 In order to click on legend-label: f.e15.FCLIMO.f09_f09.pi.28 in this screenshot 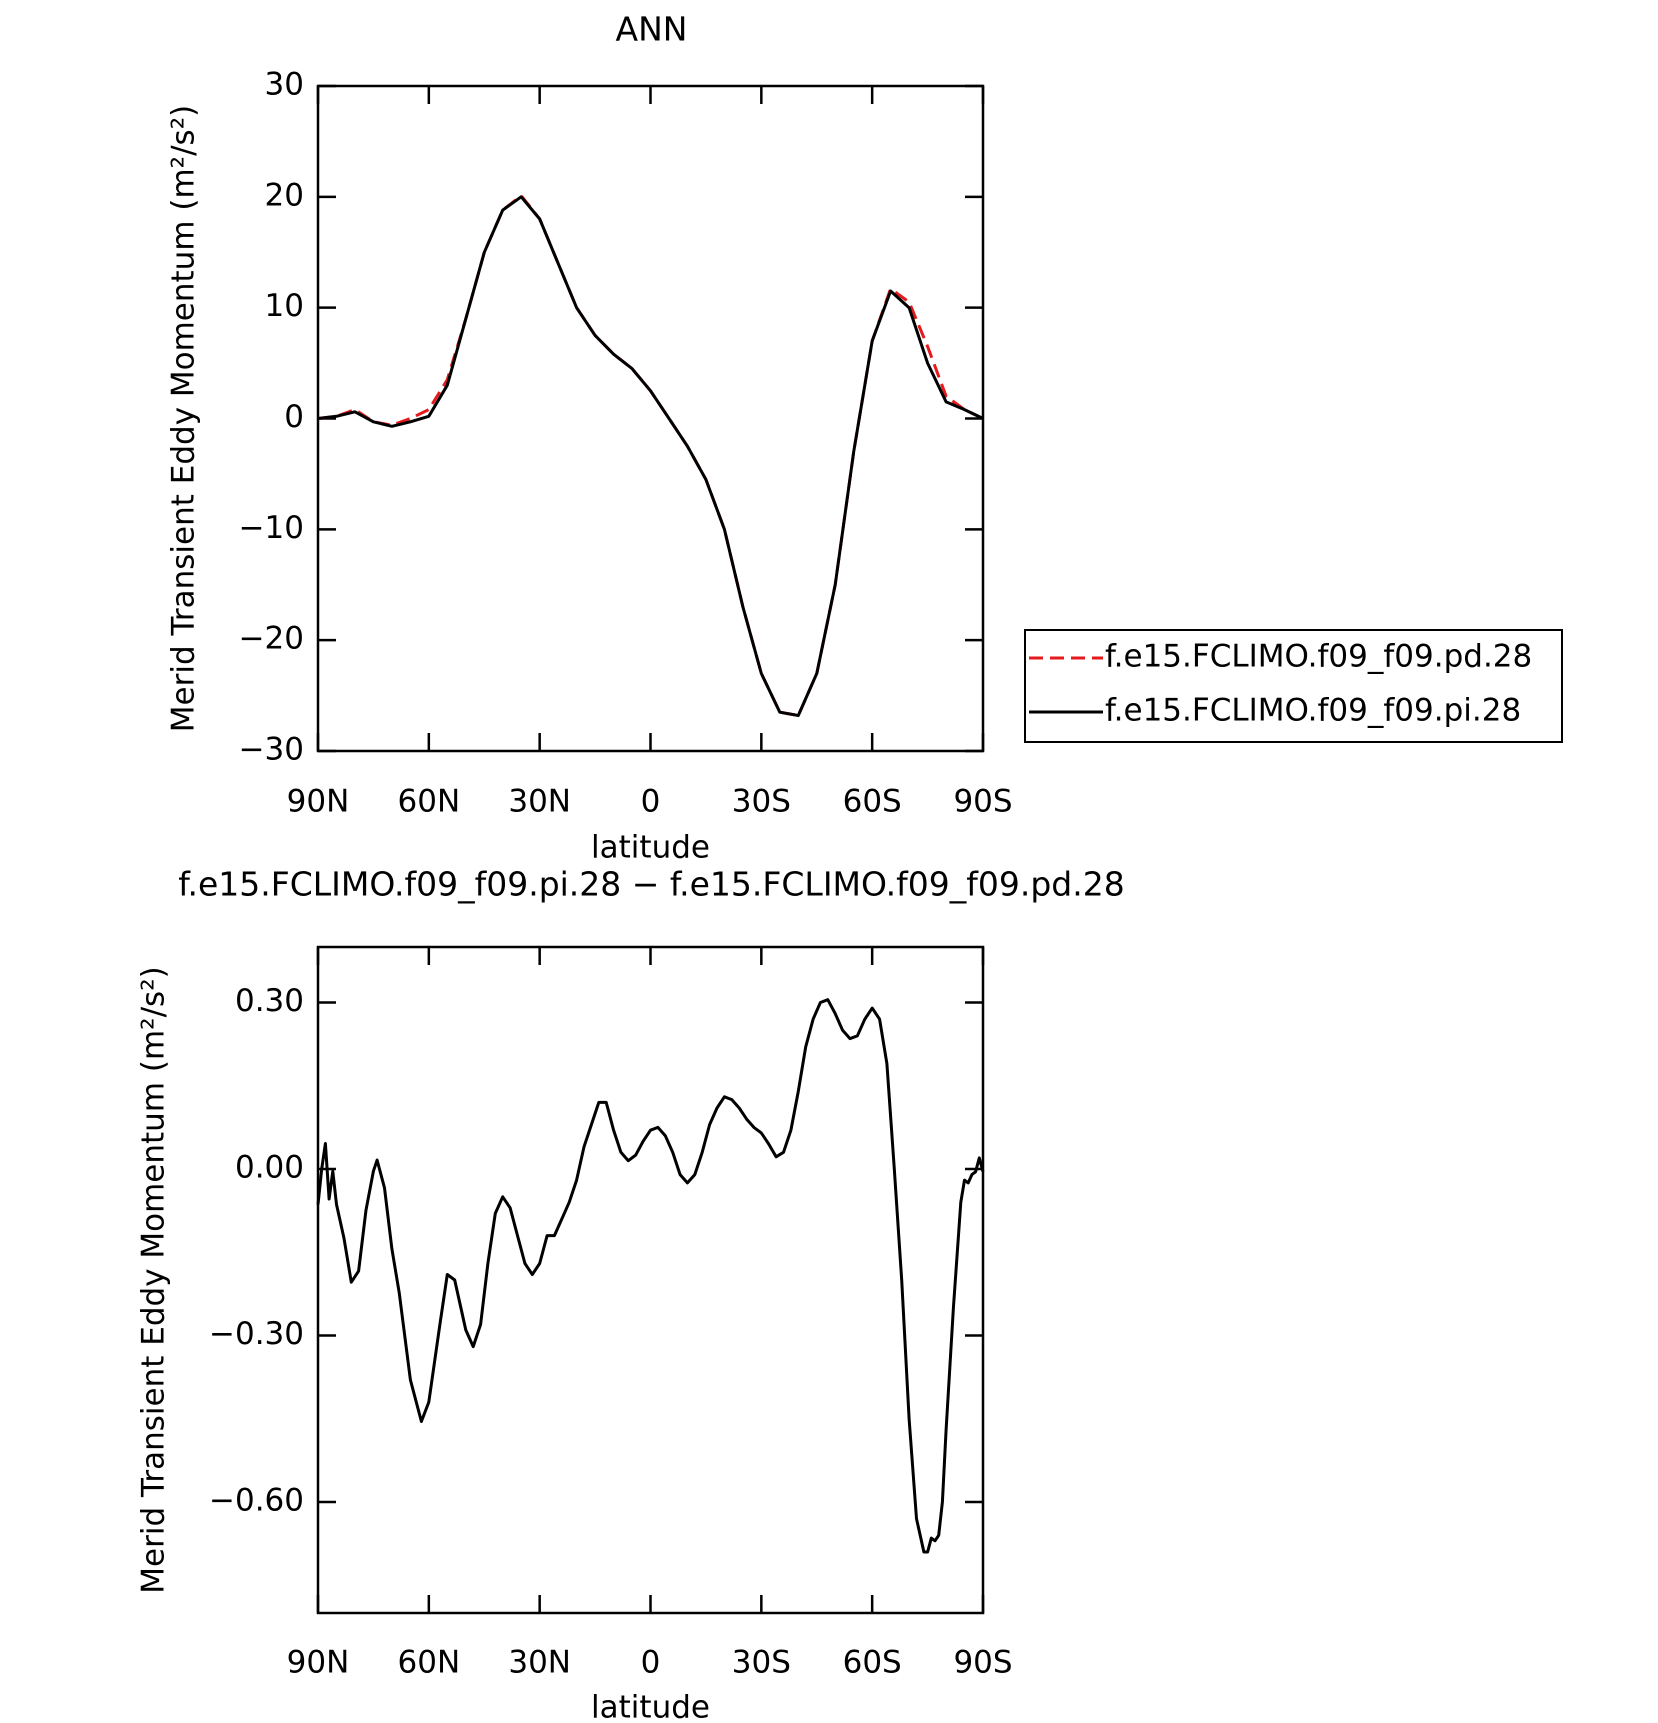, I will do `click(1313, 711)`.